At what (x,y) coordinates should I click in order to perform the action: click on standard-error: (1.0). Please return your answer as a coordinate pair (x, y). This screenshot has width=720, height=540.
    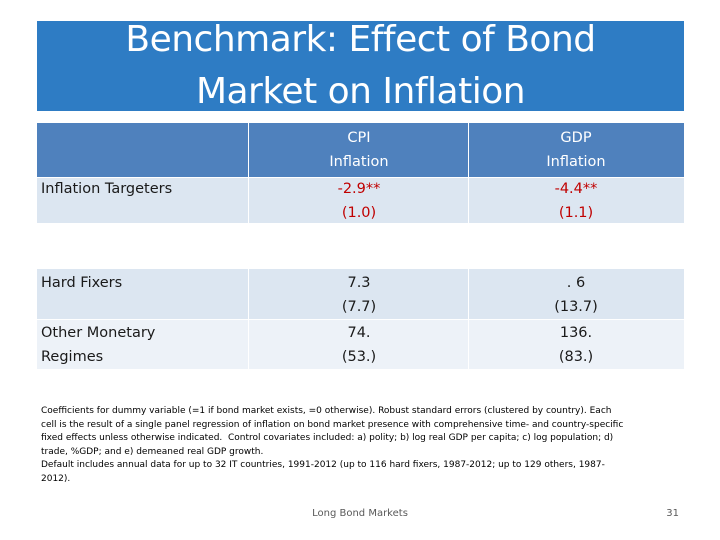
    Looking at the image, I should click on (359, 213).